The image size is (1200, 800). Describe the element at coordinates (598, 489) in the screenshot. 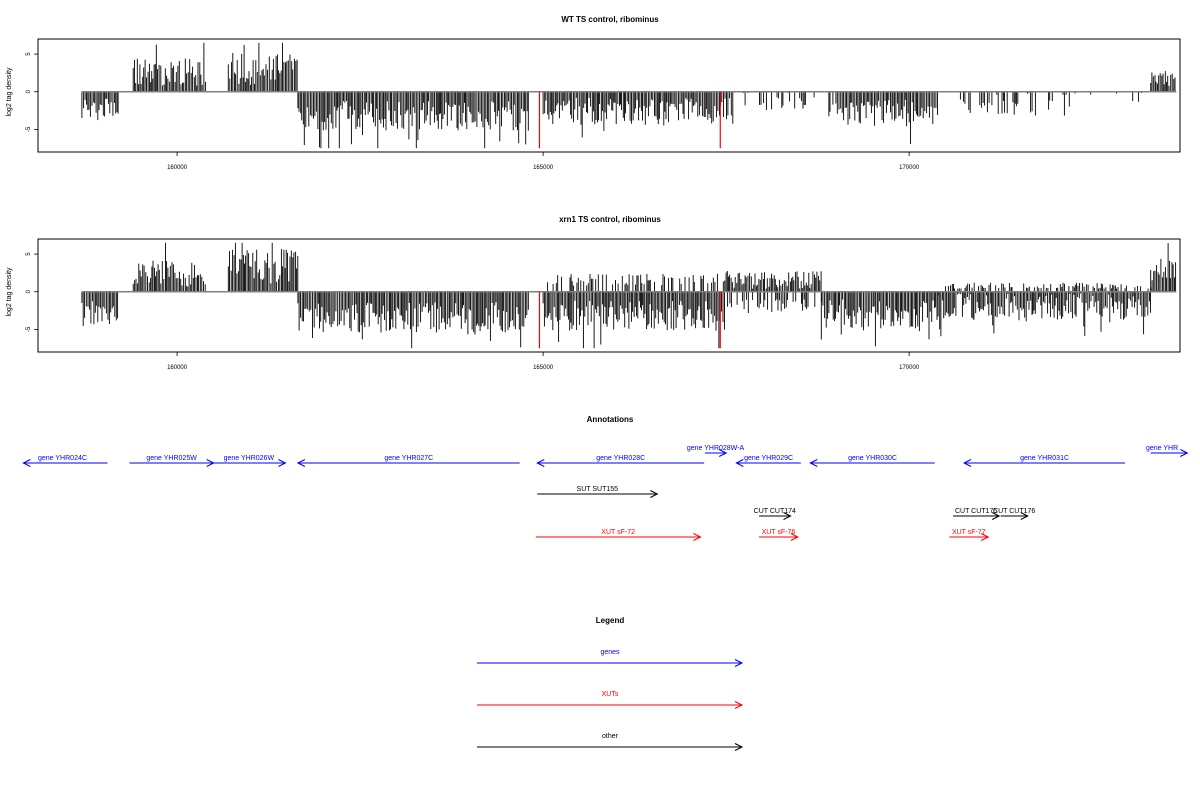

I see `annotation-label: SUT SUT155` at that location.